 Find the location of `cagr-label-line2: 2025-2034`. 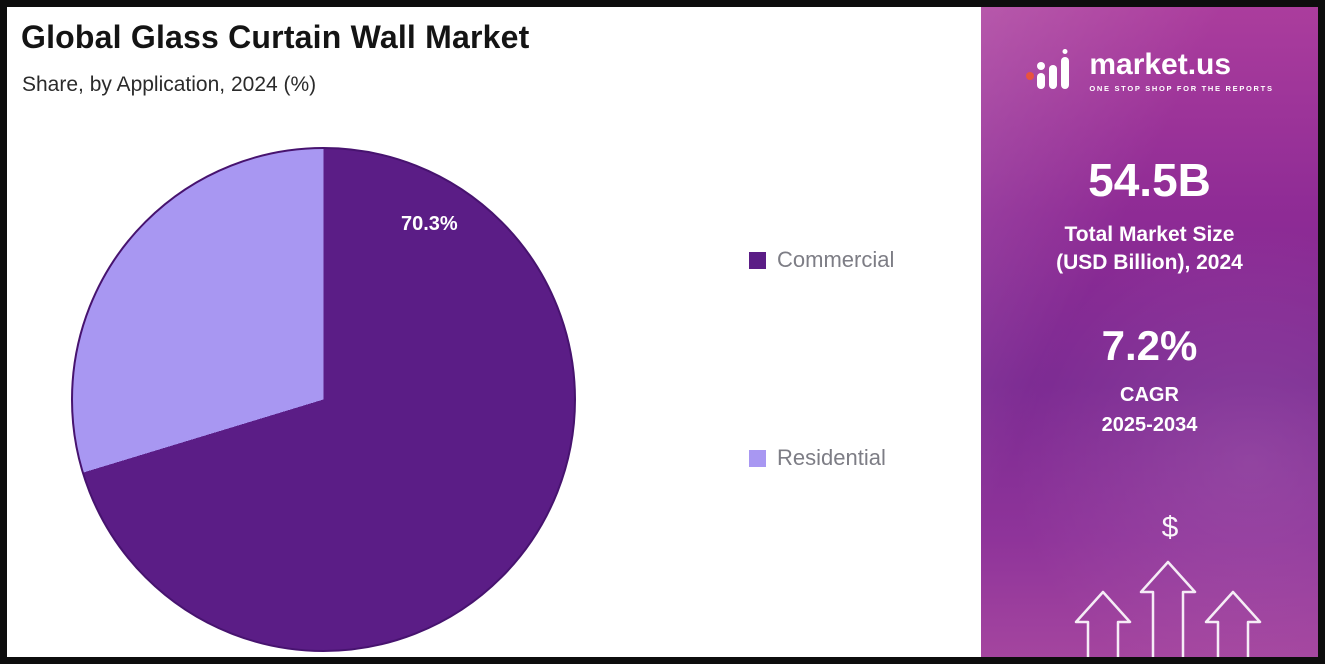

cagr-label-line2: 2025-2034 is located at coordinates (1149, 424).